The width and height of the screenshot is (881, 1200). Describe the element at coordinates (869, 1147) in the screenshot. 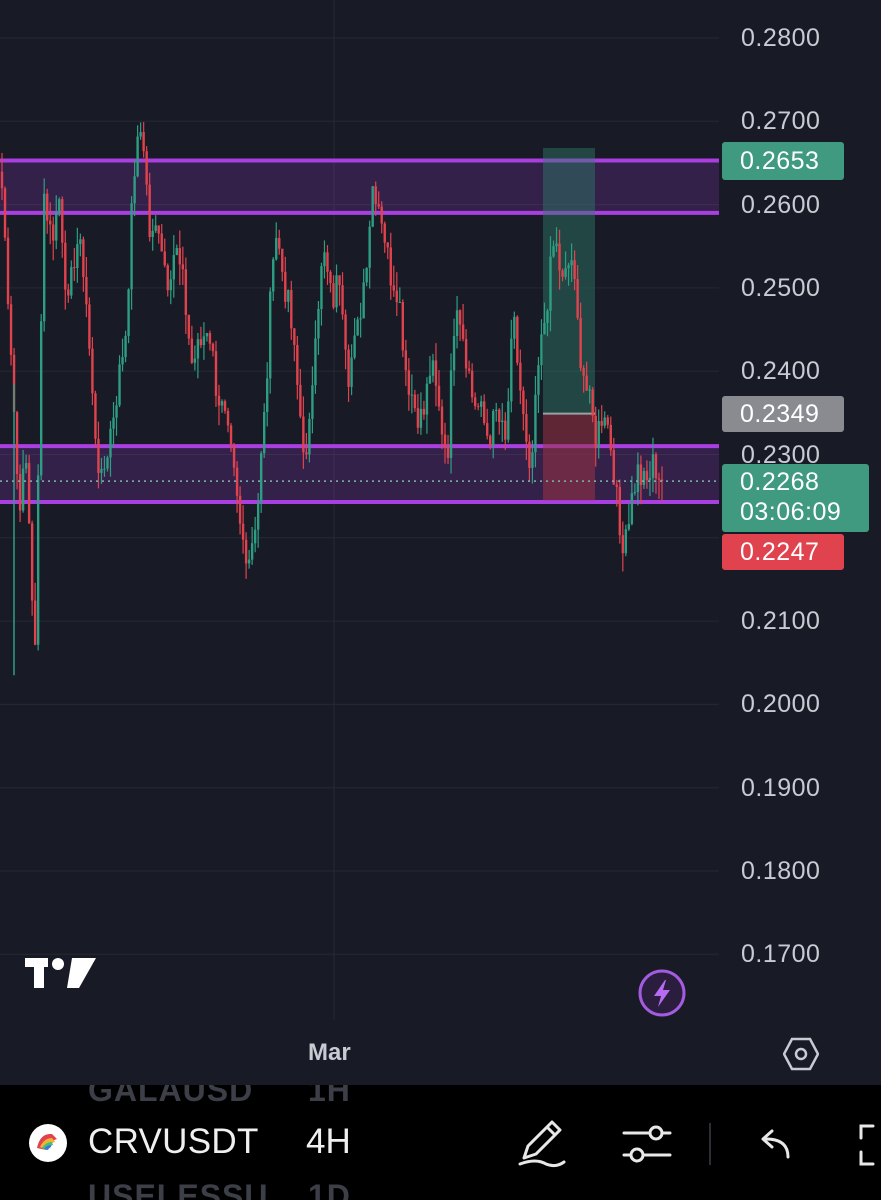

I see `fullscreen-icon` at that location.